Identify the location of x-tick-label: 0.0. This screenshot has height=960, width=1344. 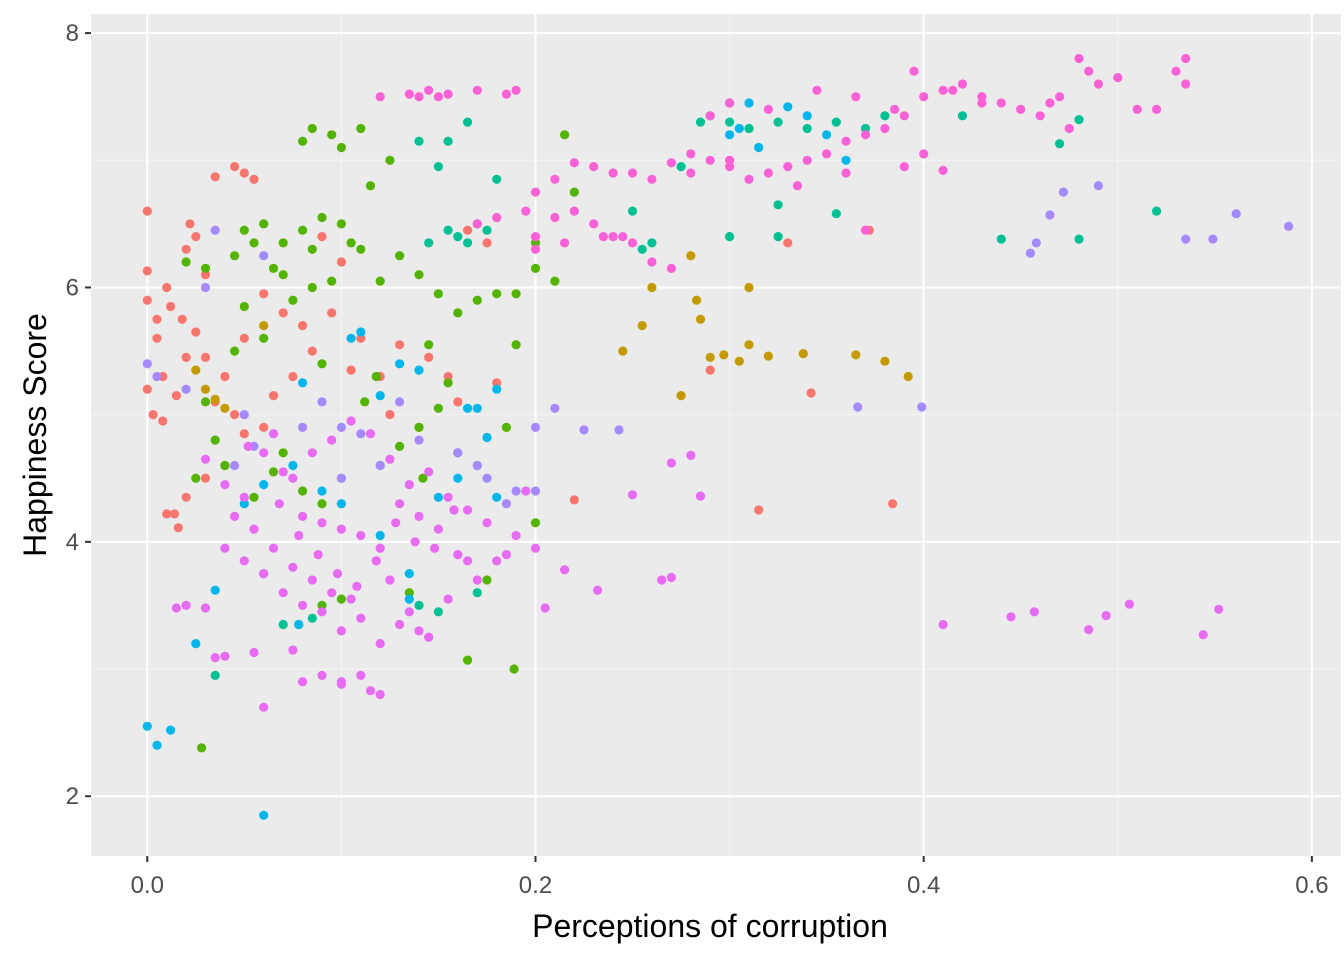
(147, 885).